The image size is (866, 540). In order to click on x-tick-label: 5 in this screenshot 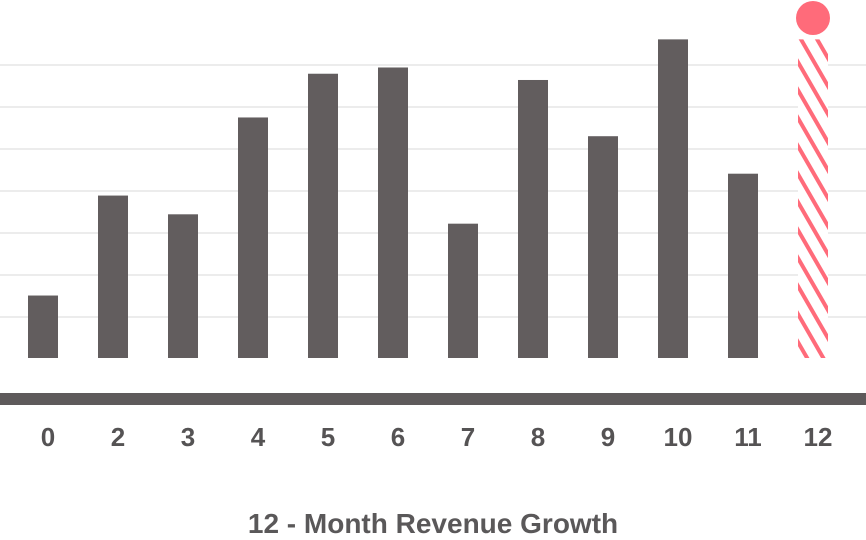, I will do `click(328, 437)`.